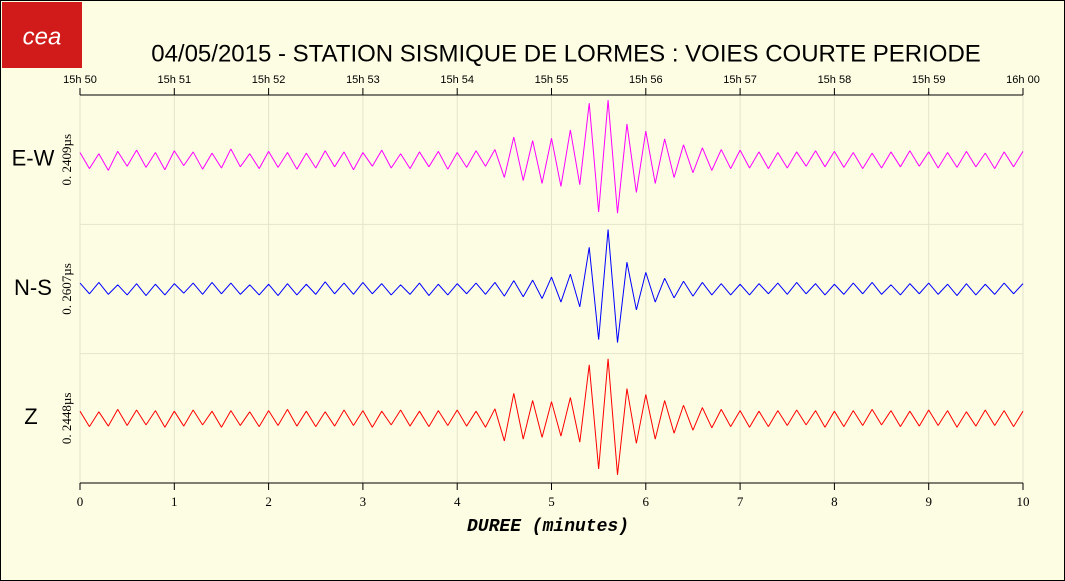 This screenshot has width=1065, height=581. Describe the element at coordinates (363, 80) in the screenshot. I see `x2-tick-label: 15h 53` at that location.